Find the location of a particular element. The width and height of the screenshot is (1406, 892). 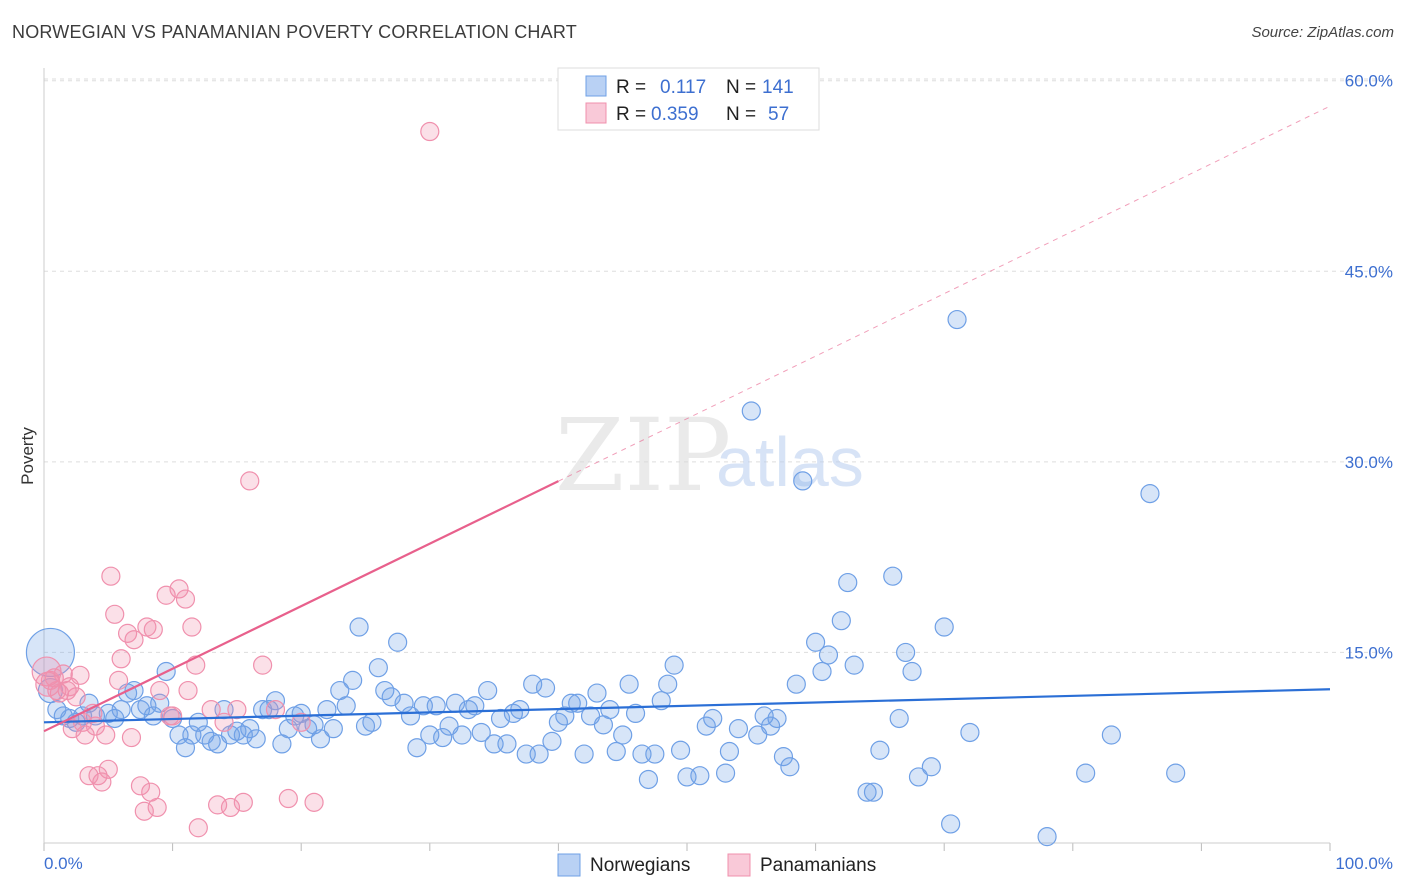

bottom-legend-label-norwegians: Norwegians is located at coordinates (640, 865).